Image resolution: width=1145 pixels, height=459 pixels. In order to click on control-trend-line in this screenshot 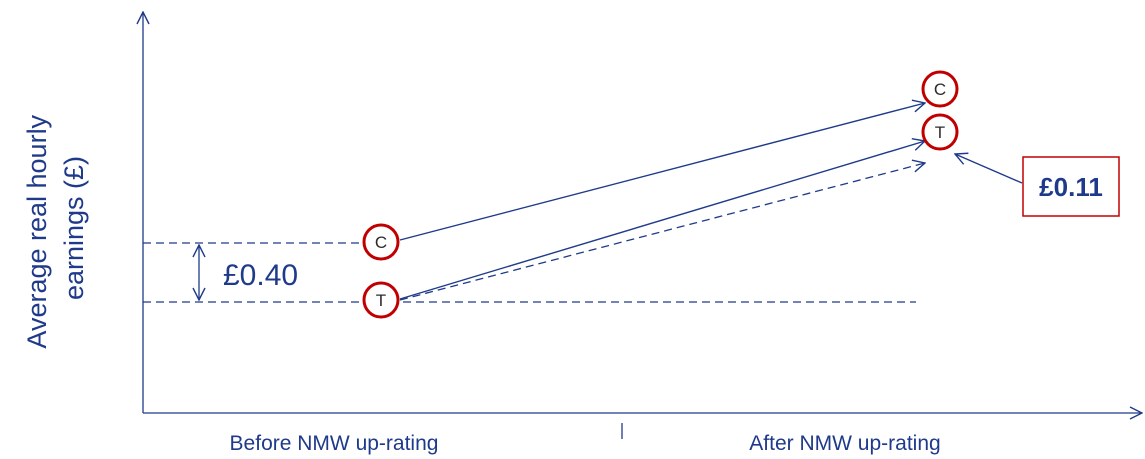, I will do `click(662, 172)`.